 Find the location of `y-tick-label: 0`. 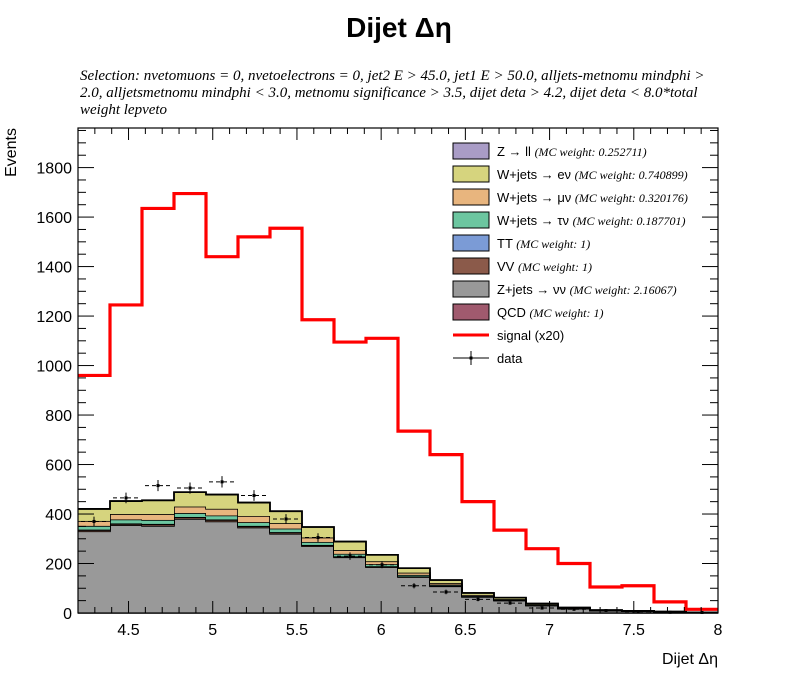

y-tick-label: 0 is located at coordinates (67, 614).